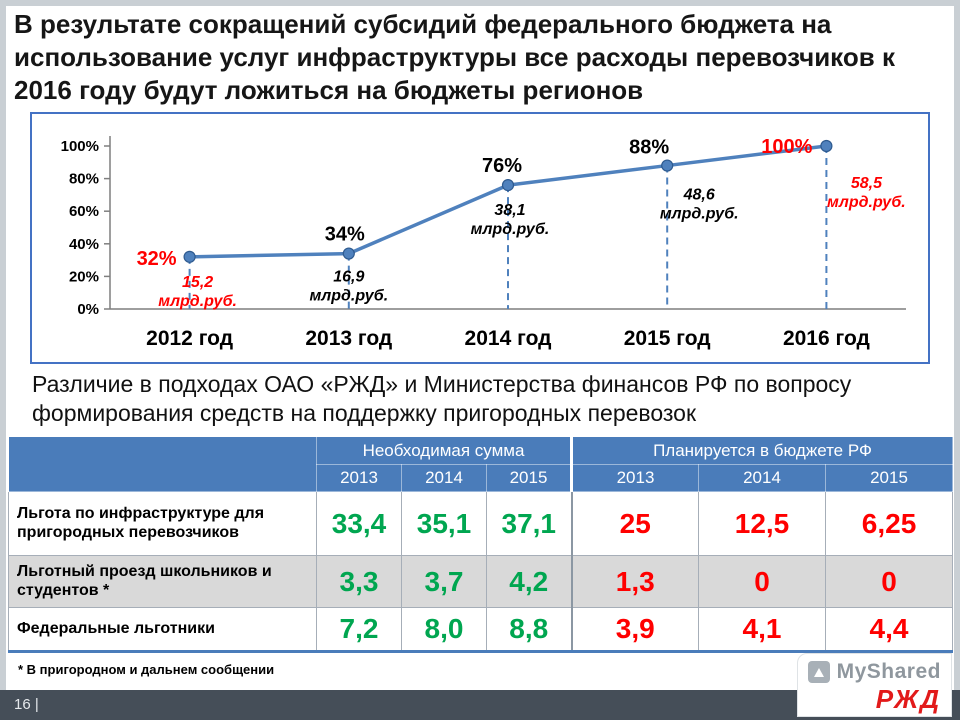 The width and height of the screenshot is (960, 720). I want to click on svg-text: 0%, so click(88, 309).